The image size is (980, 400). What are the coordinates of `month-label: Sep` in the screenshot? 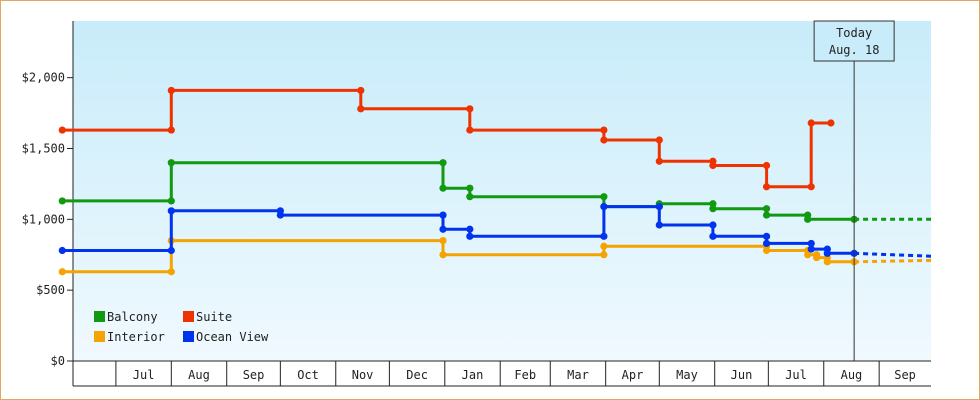 It's located at (905, 375).